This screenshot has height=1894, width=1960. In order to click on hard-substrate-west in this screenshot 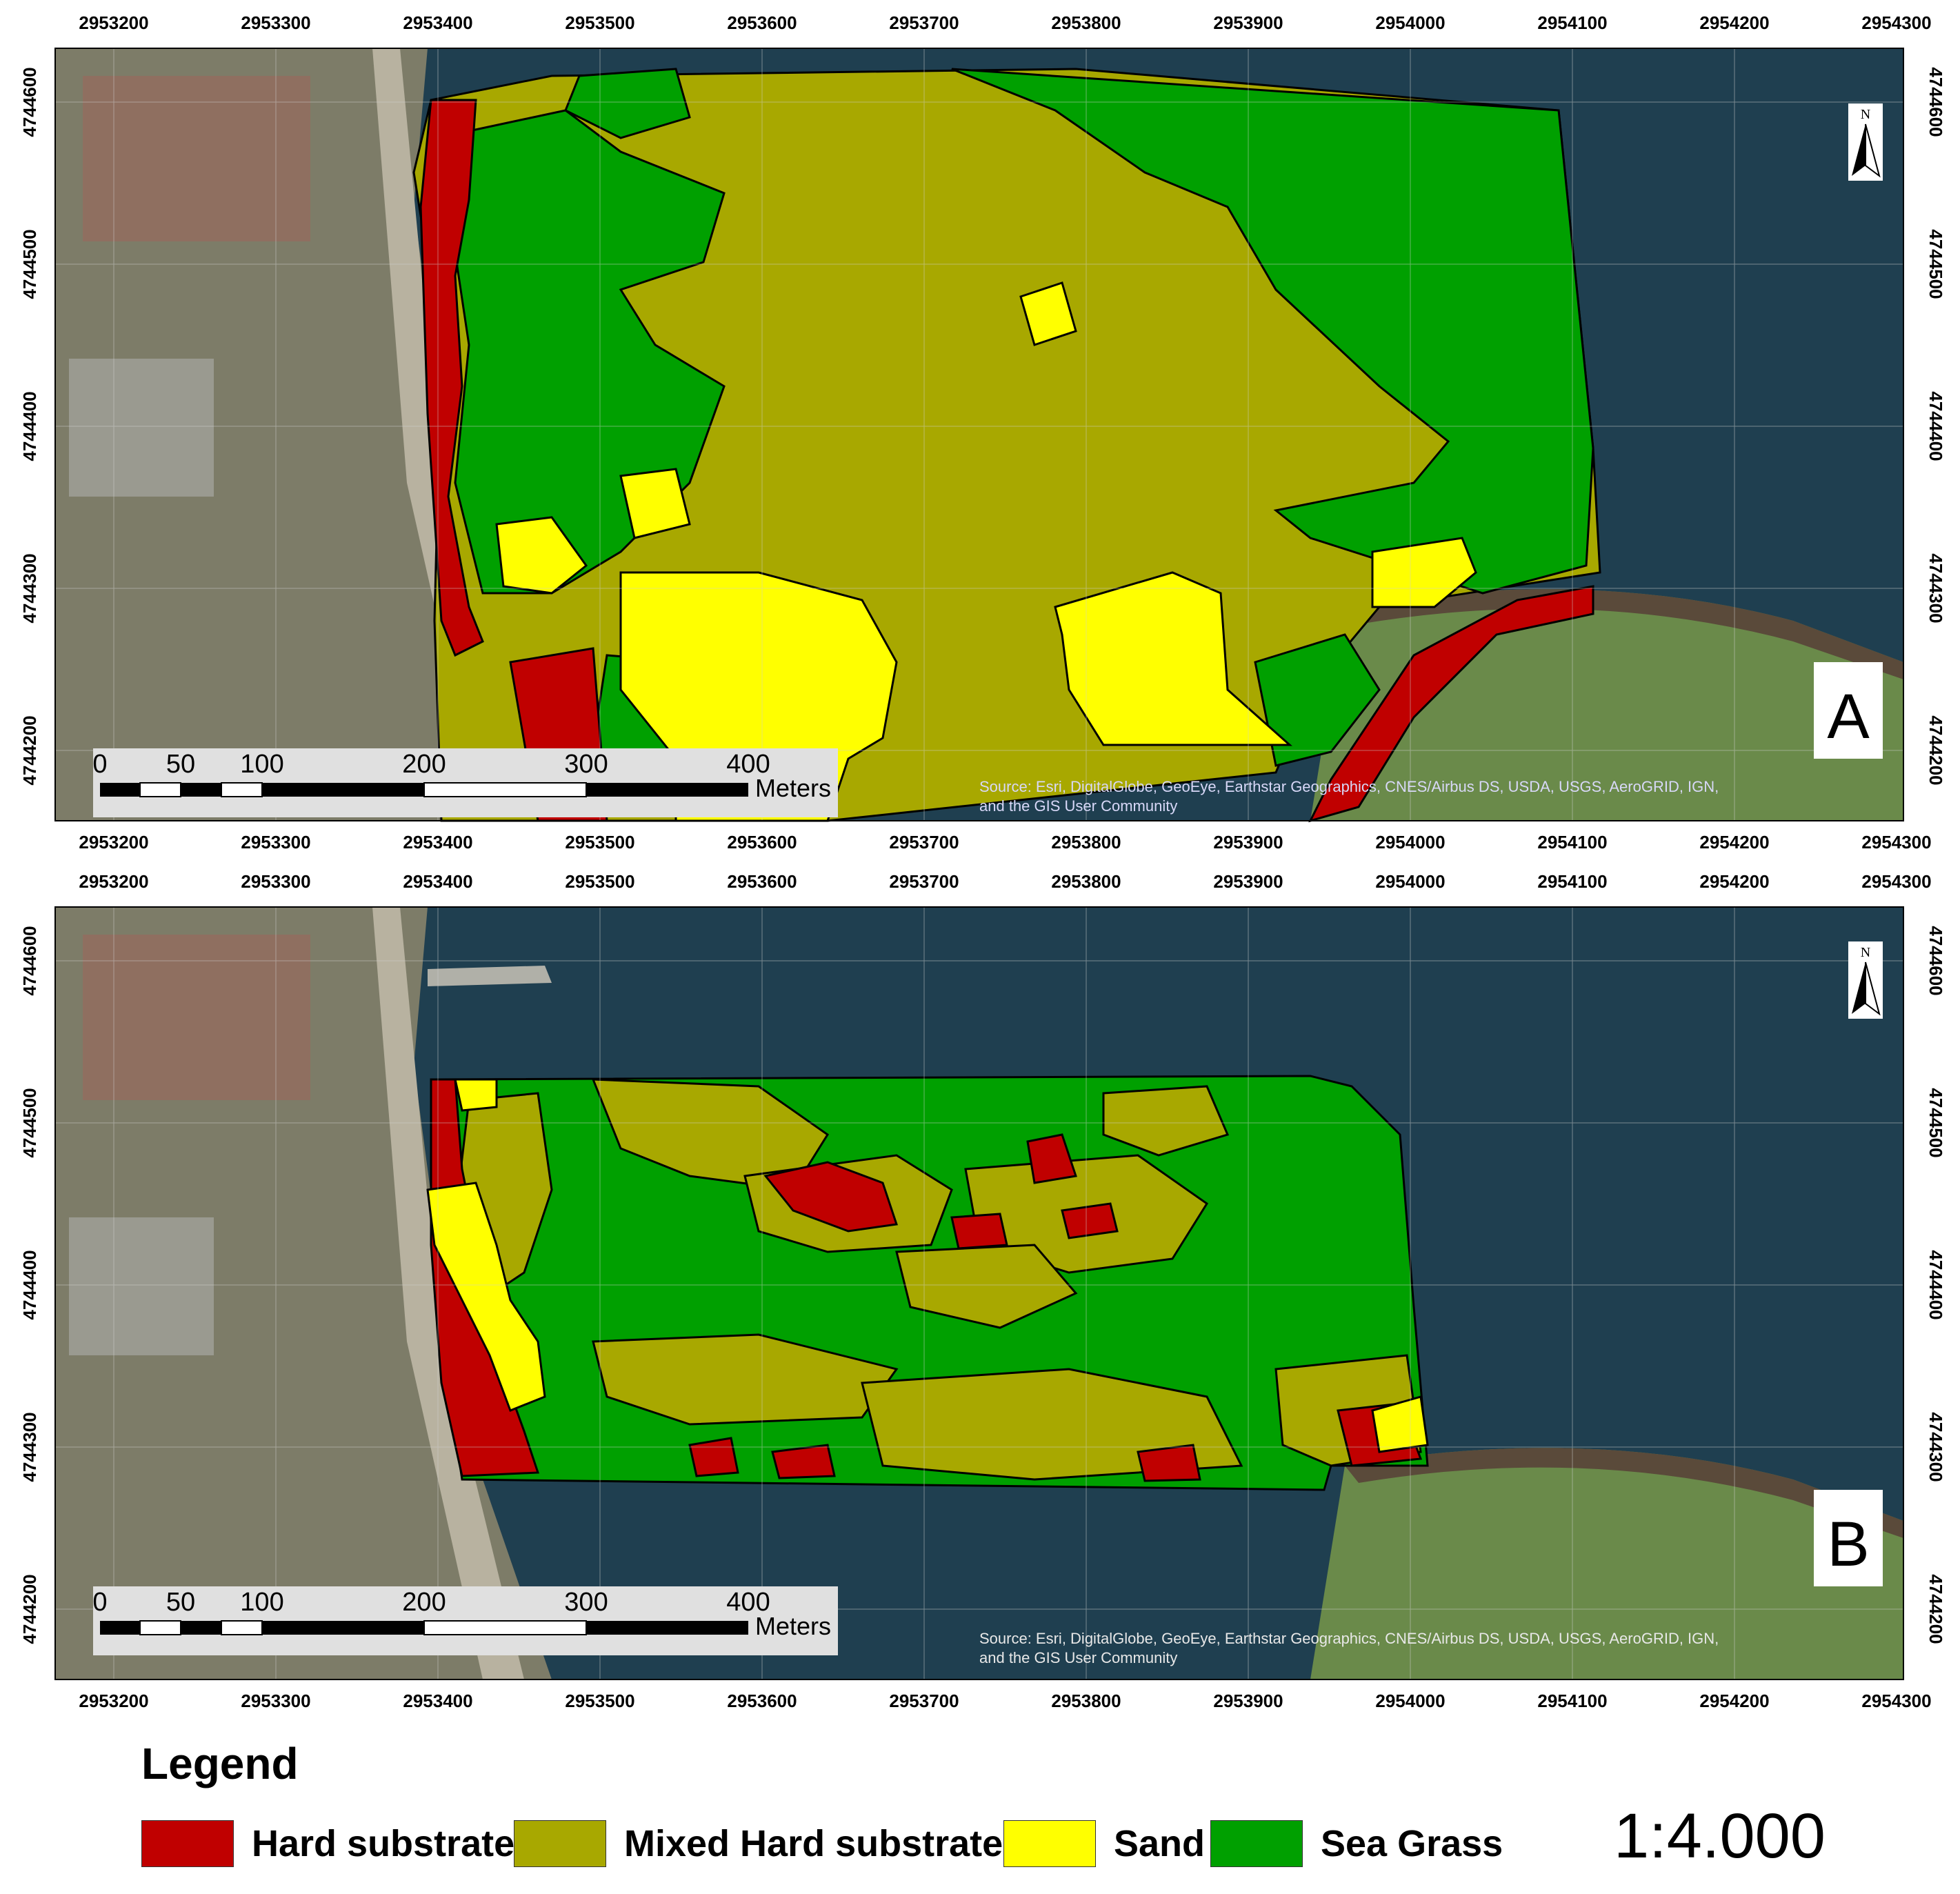, I will do `click(451, 378)`.